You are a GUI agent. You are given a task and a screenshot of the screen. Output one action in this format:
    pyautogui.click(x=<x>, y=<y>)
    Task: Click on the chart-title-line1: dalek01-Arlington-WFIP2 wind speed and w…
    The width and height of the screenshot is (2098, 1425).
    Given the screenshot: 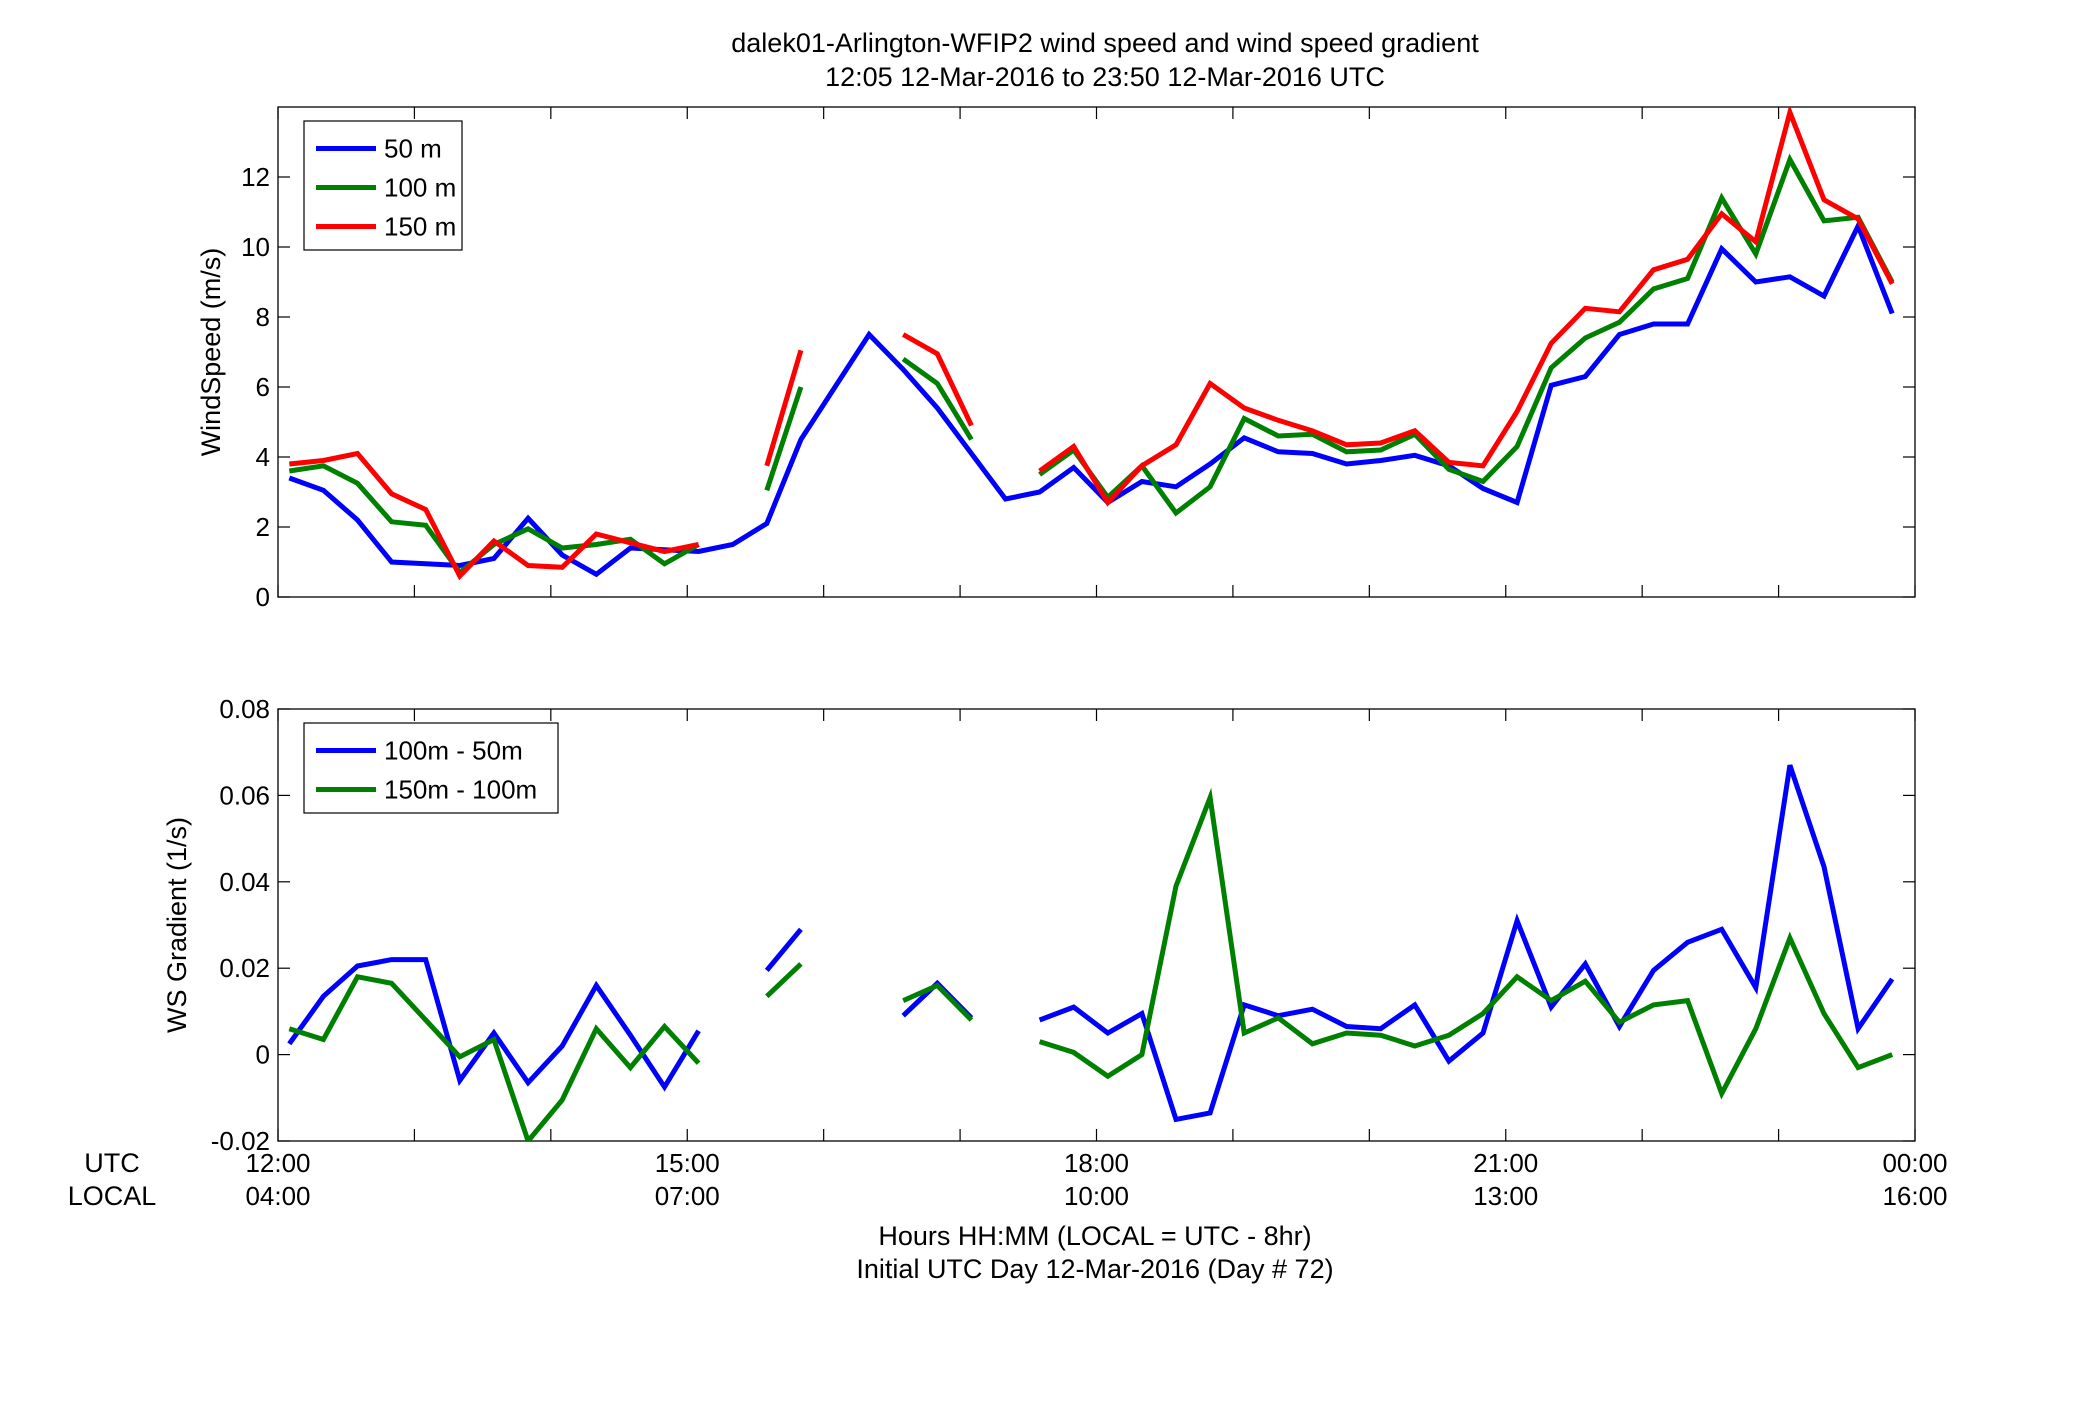 What is the action you would take?
    pyautogui.click(x=1105, y=43)
    